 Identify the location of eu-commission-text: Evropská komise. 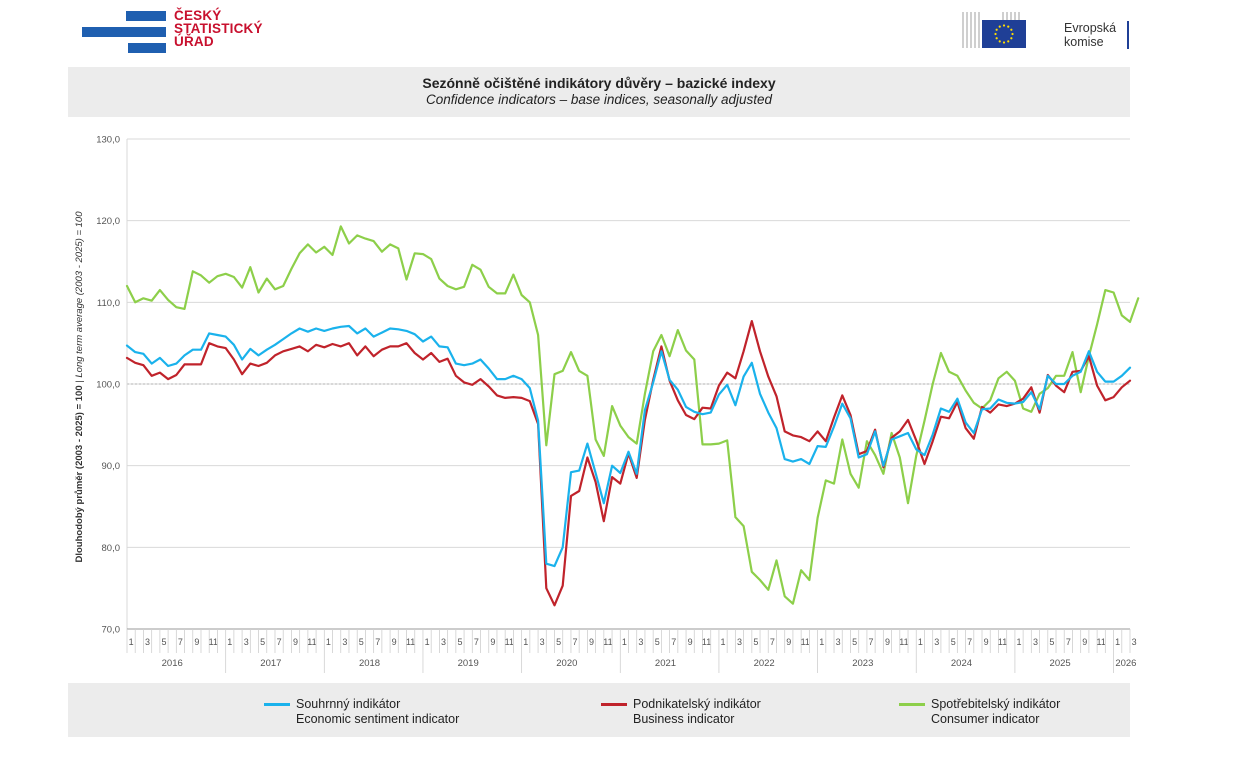
(1090, 35).